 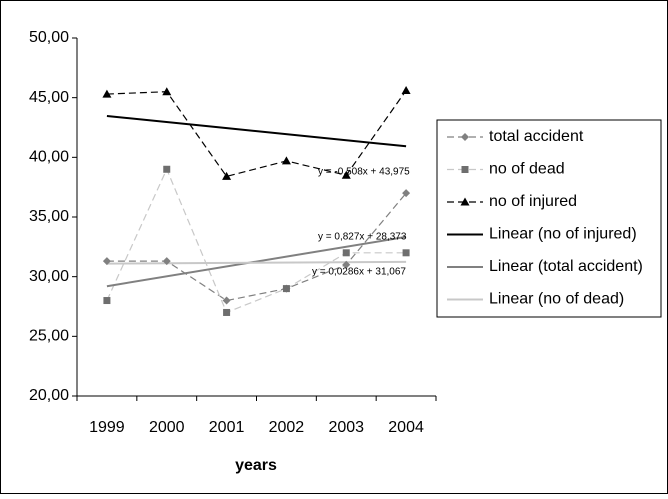 What do you see at coordinates (49, 276) in the screenshot?
I see `y-tick-label: 30,00` at bounding box center [49, 276].